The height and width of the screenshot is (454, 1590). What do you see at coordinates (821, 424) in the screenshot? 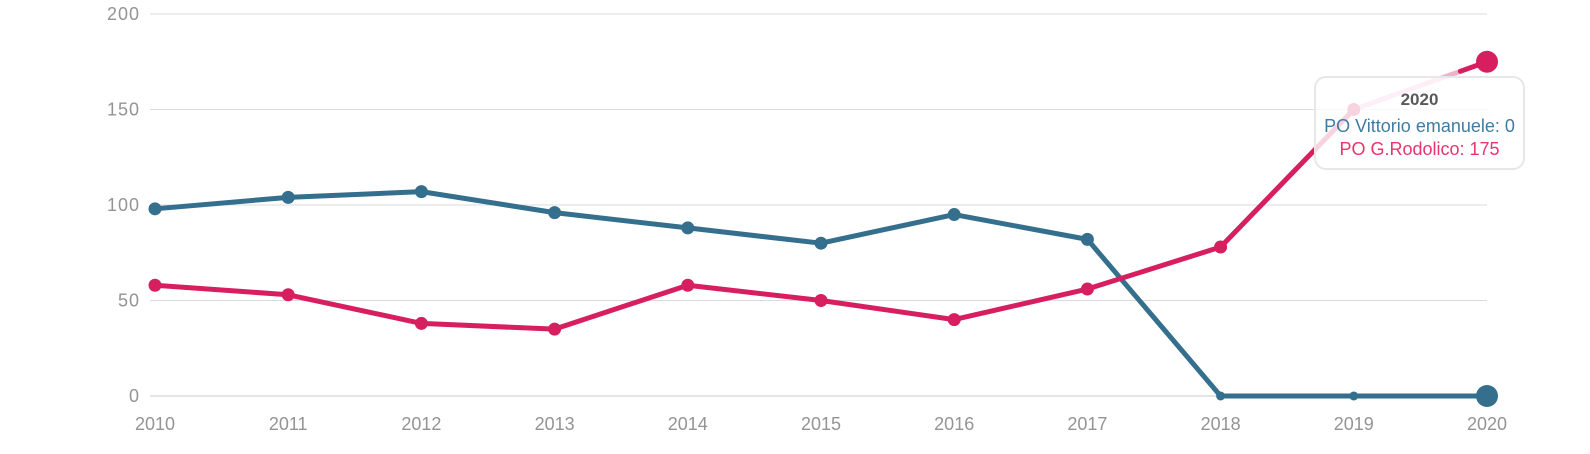
I see `x-axis-tick-label: 2015` at bounding box center [821, 424].